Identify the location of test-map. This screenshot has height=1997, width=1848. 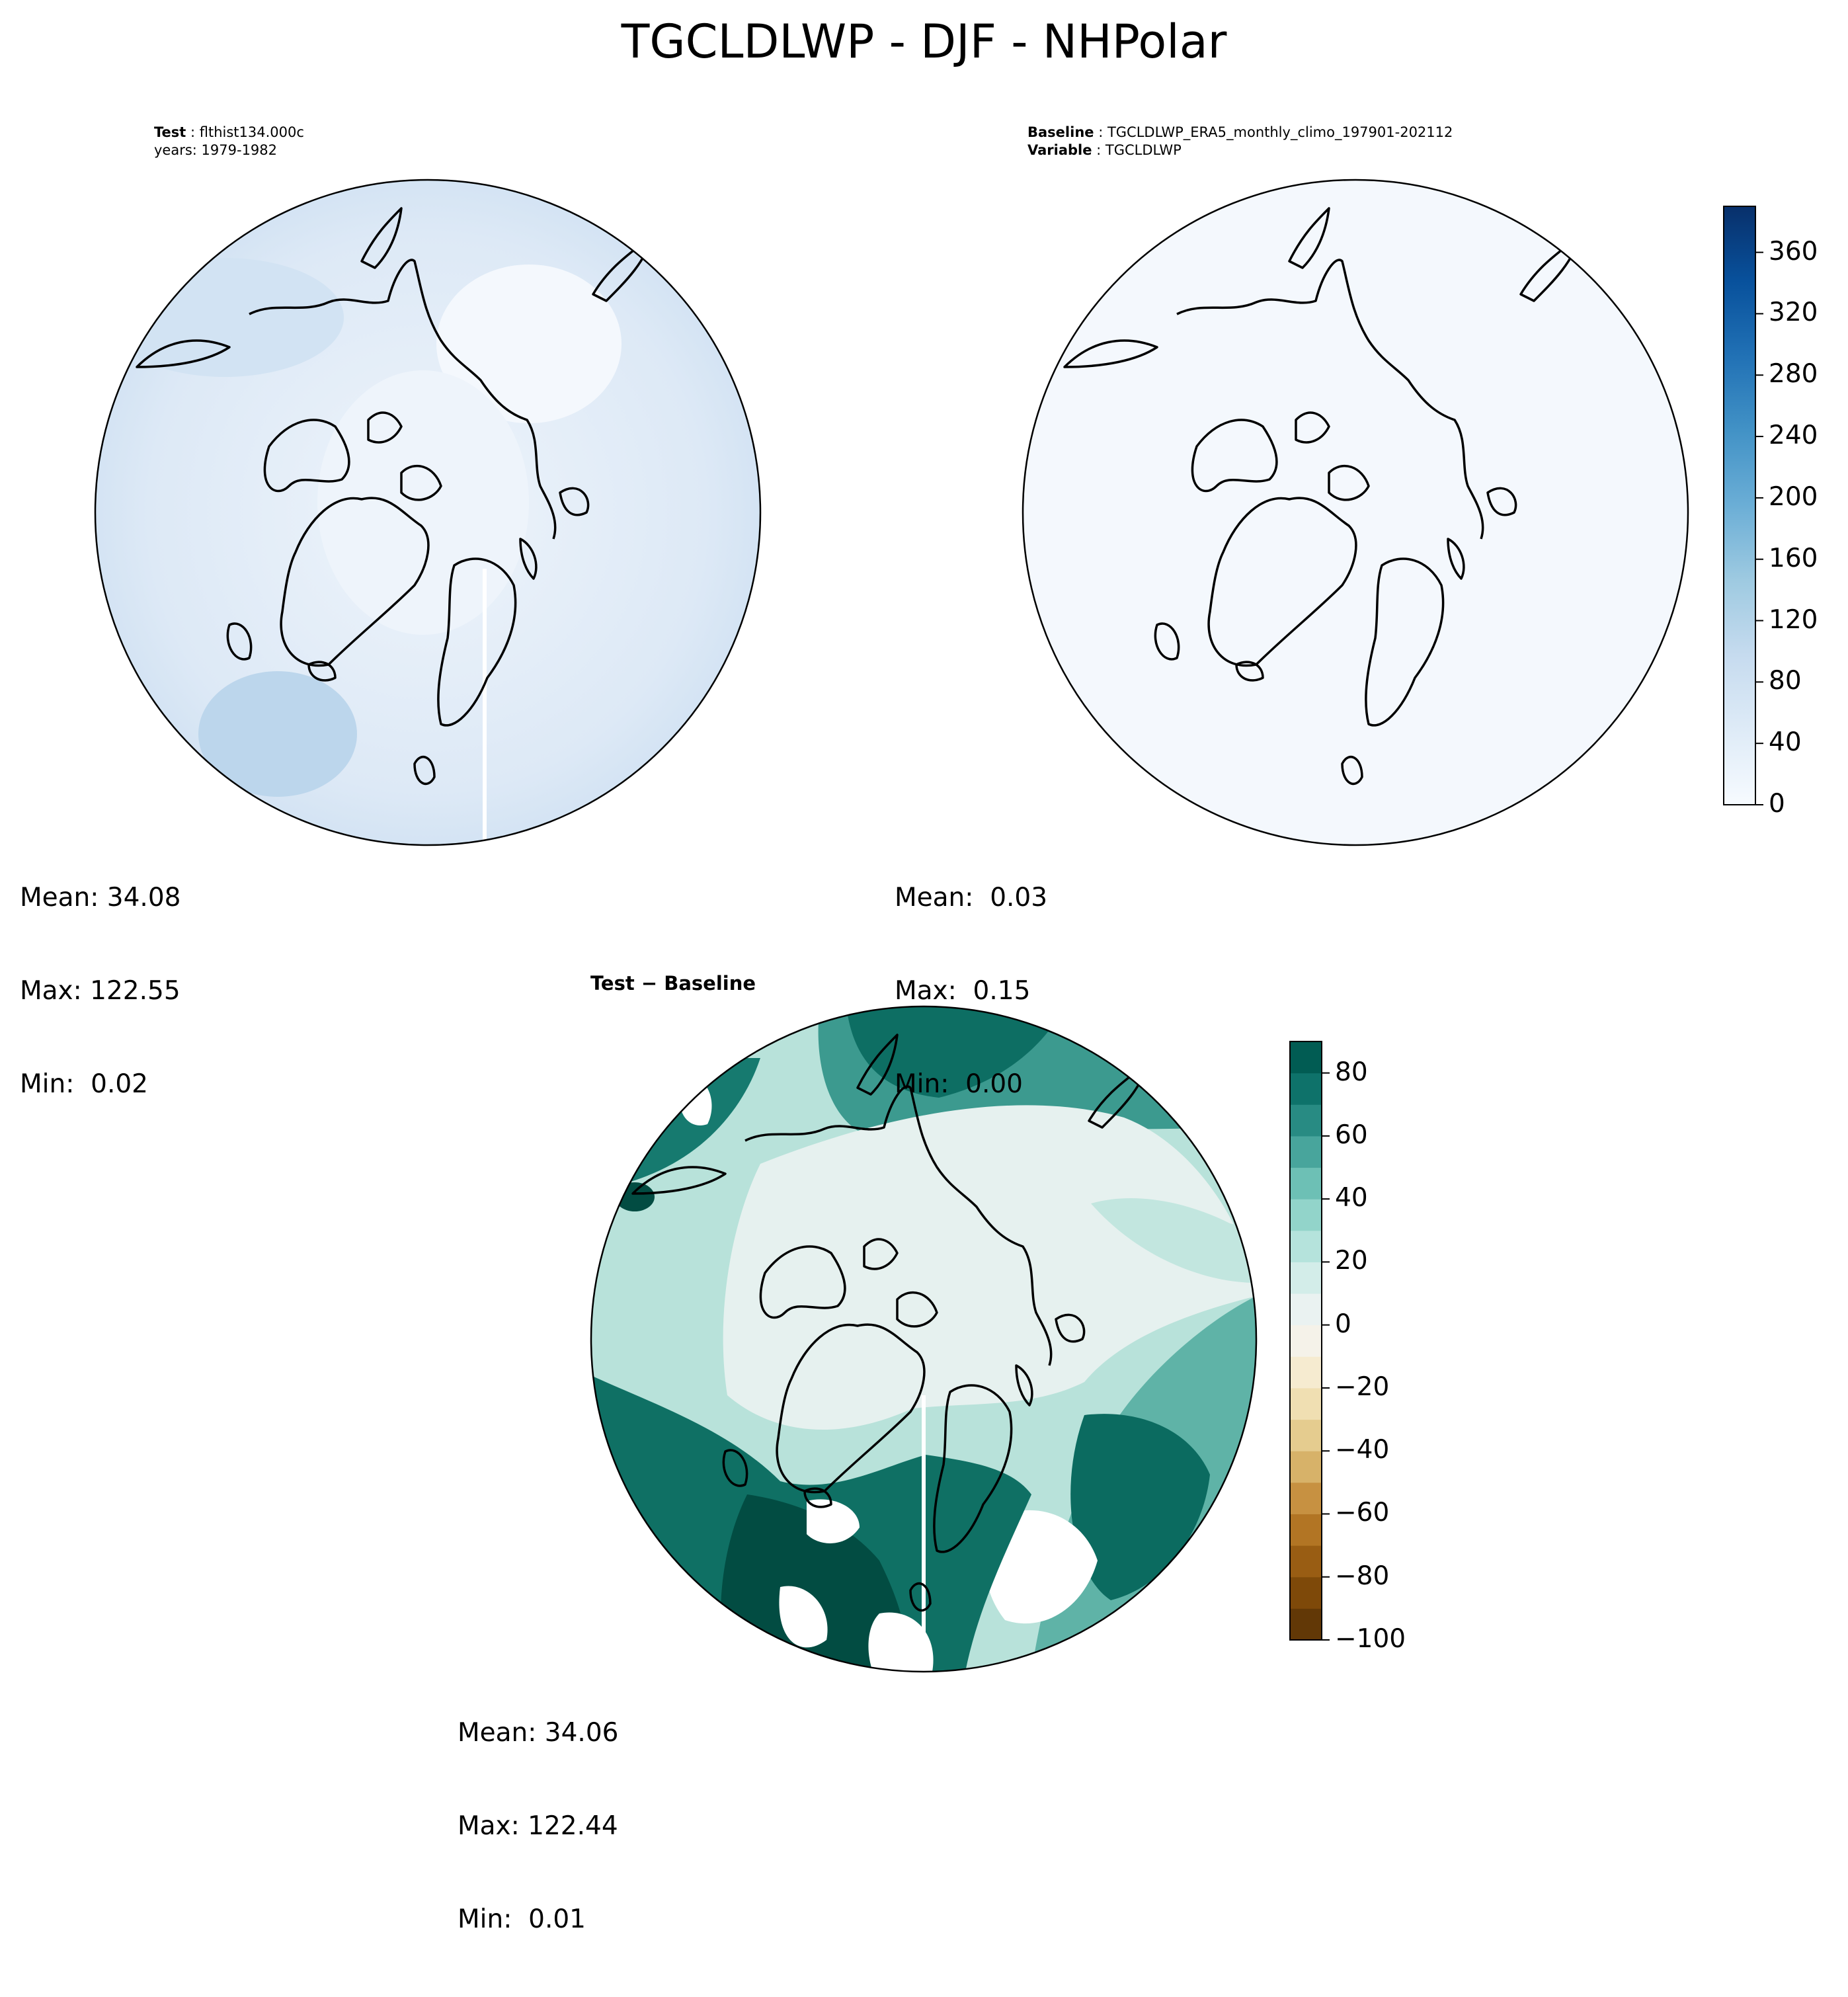
(428, 512).